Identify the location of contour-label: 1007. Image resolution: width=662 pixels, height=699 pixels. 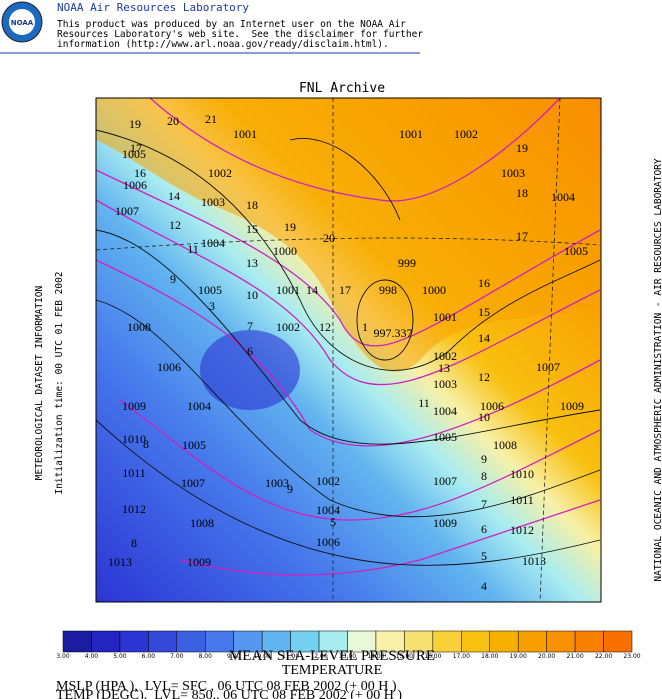
(193, 483).